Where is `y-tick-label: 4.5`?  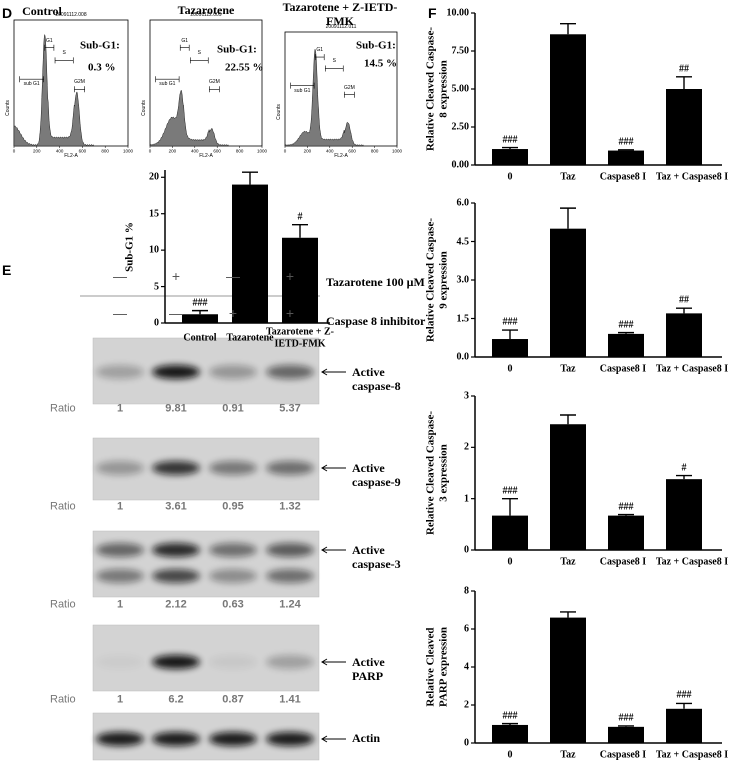
y-tick-label: 4.5 is located at coordinates (463, 241).